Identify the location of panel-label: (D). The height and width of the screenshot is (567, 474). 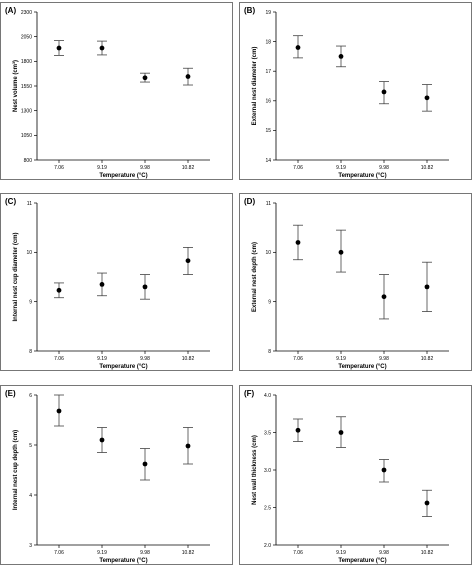
(249, 201).